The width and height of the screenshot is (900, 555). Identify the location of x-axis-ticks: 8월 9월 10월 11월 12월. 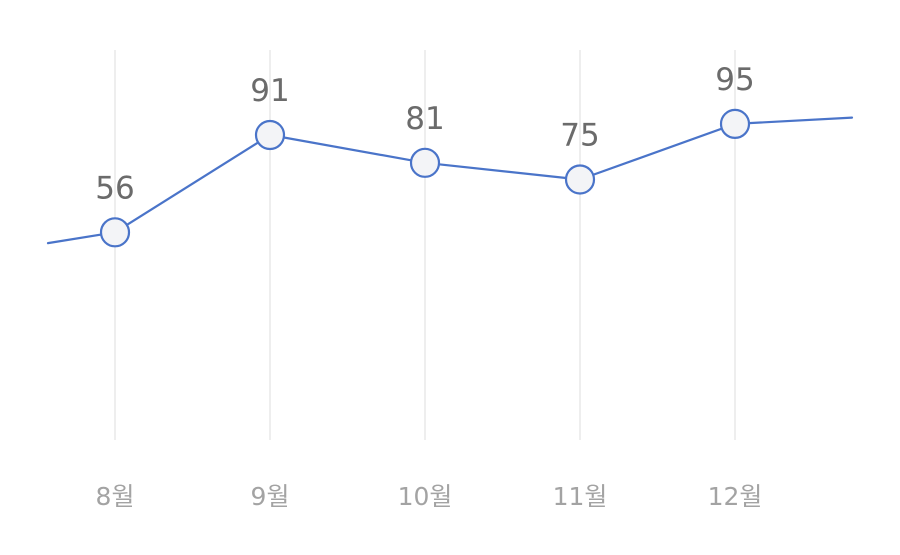
(429, 496).